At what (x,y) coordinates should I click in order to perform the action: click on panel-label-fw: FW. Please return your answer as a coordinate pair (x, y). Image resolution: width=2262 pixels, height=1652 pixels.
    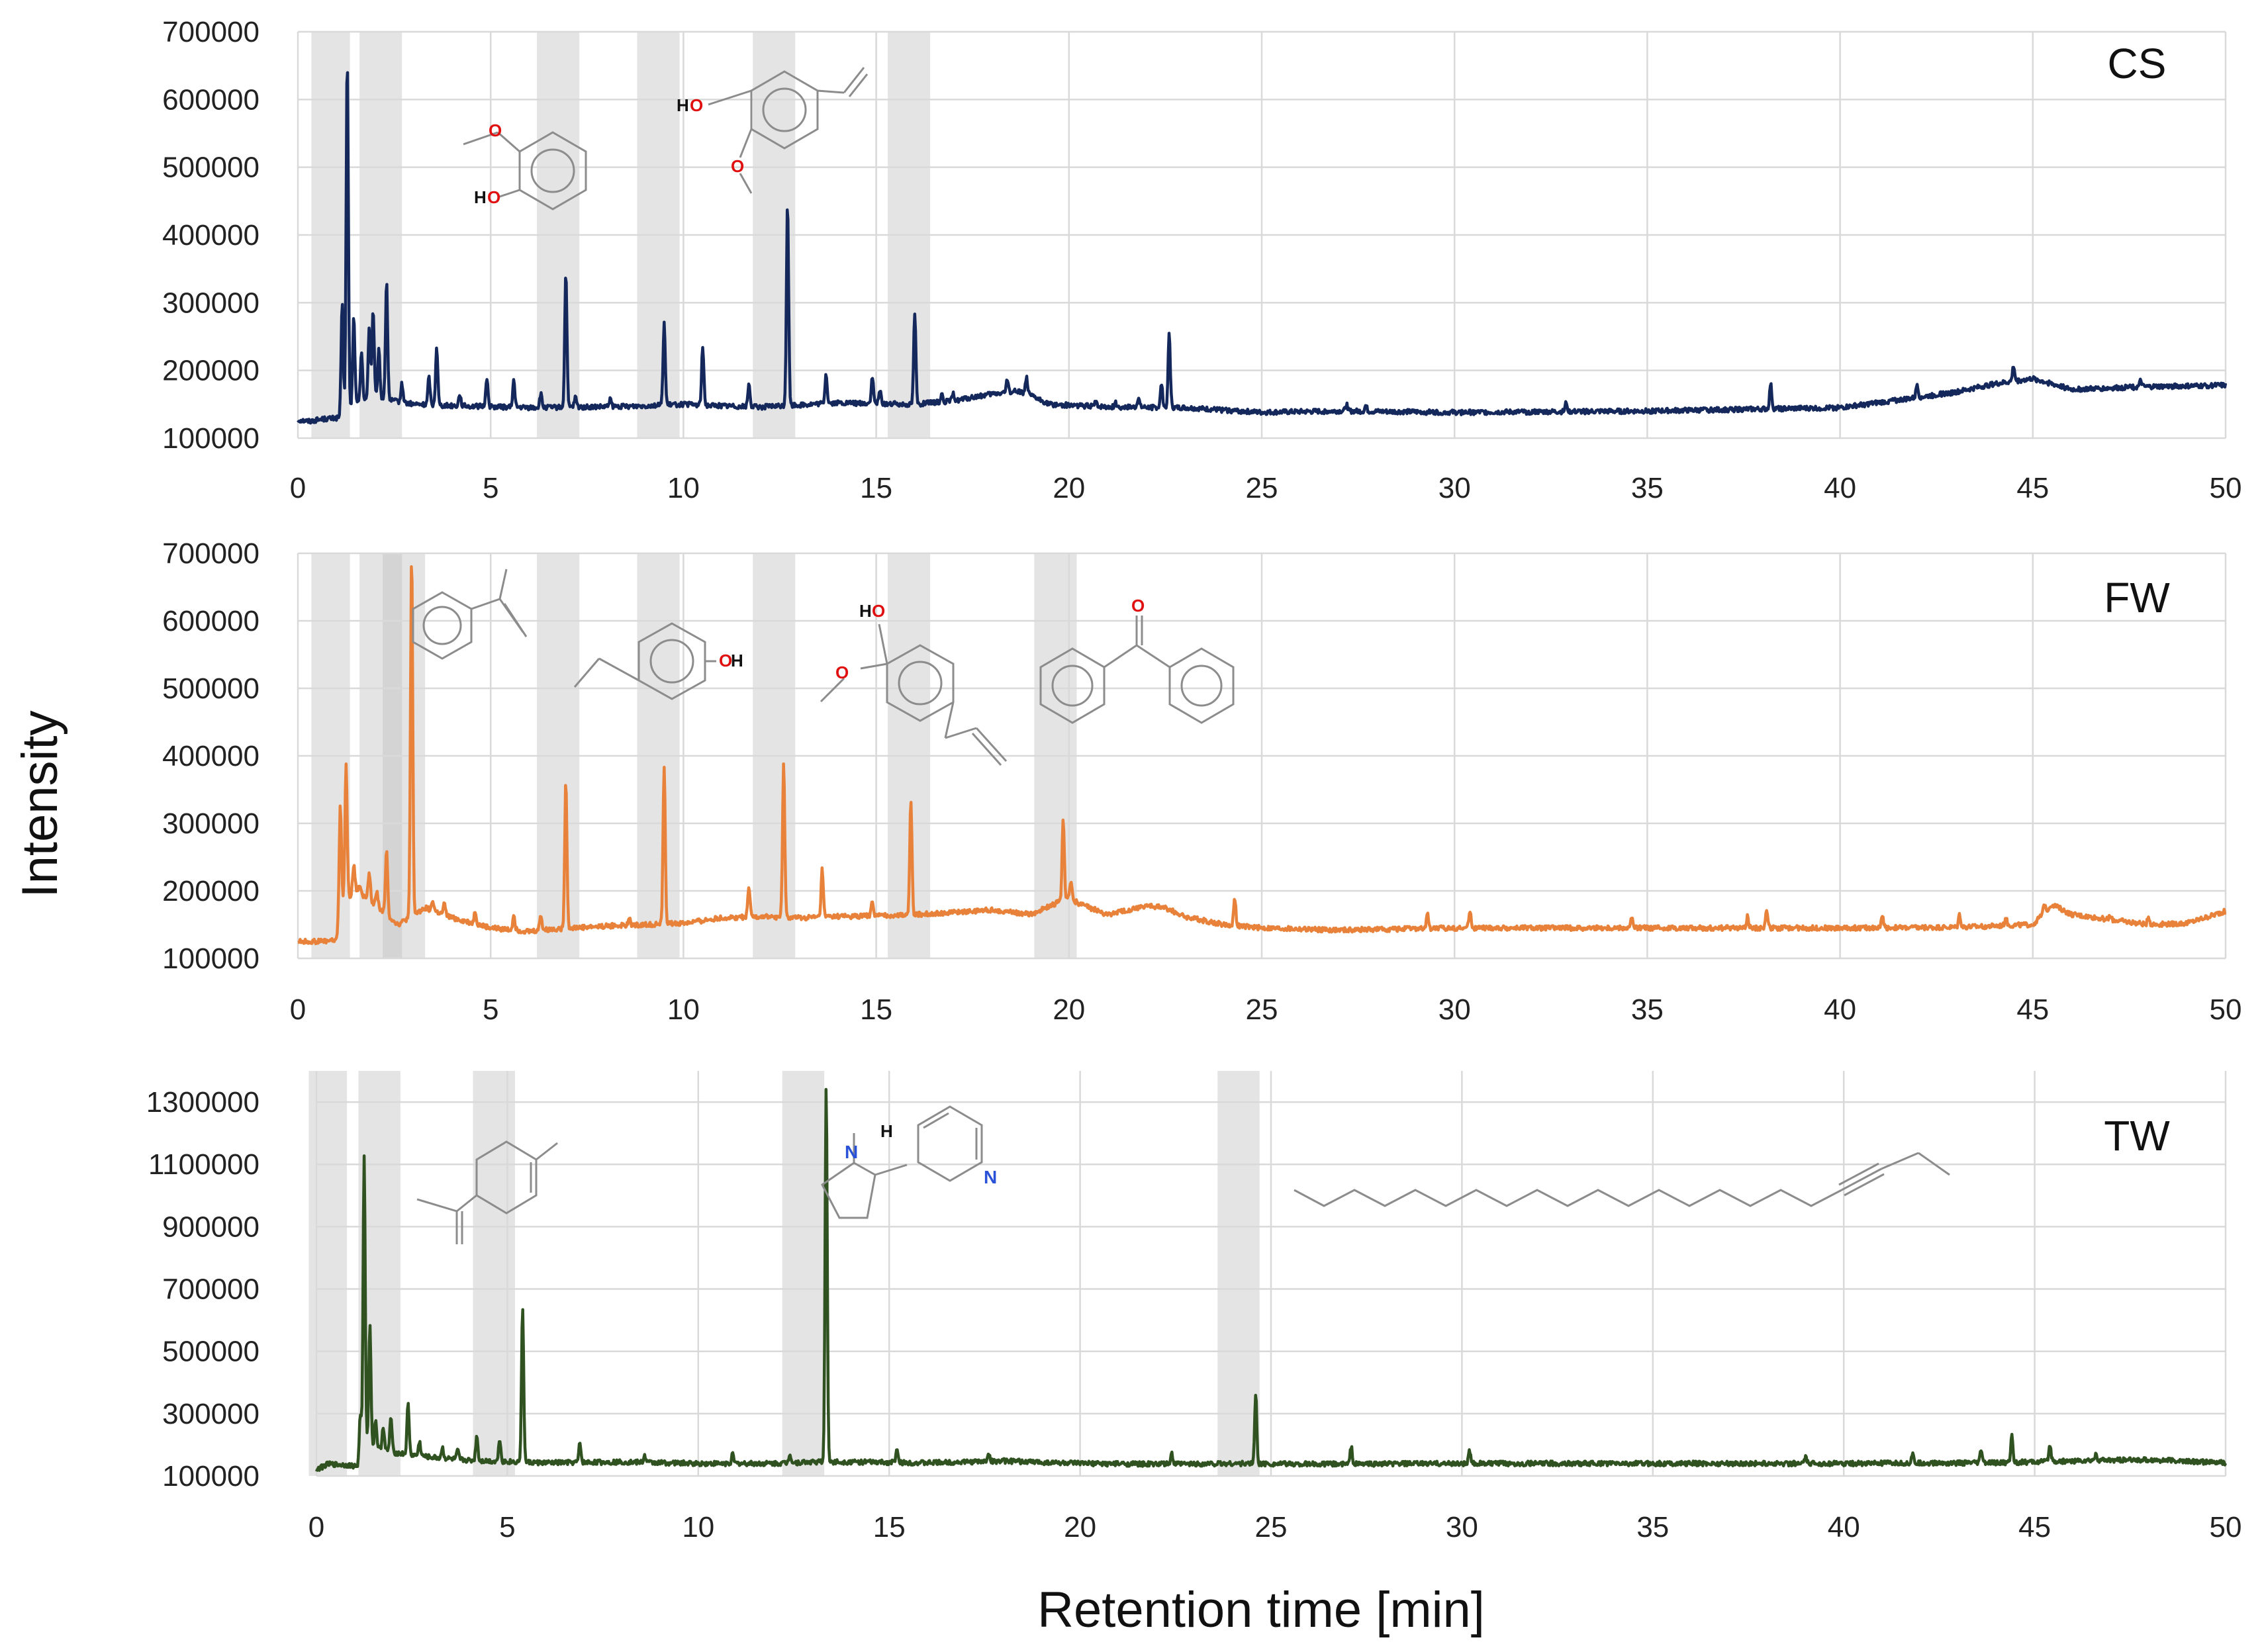
    Looking at the image, I should click on (2137, 597).